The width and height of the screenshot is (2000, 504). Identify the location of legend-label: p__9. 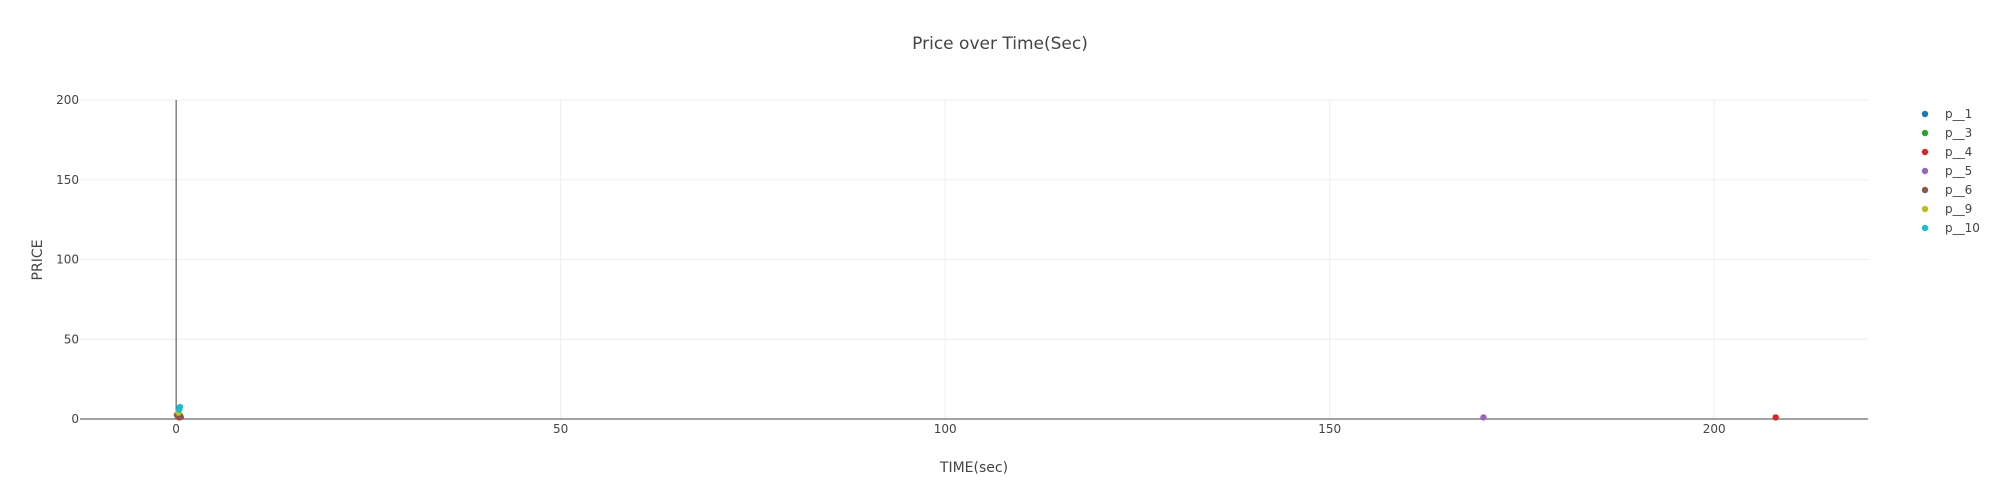
(1958, 209).